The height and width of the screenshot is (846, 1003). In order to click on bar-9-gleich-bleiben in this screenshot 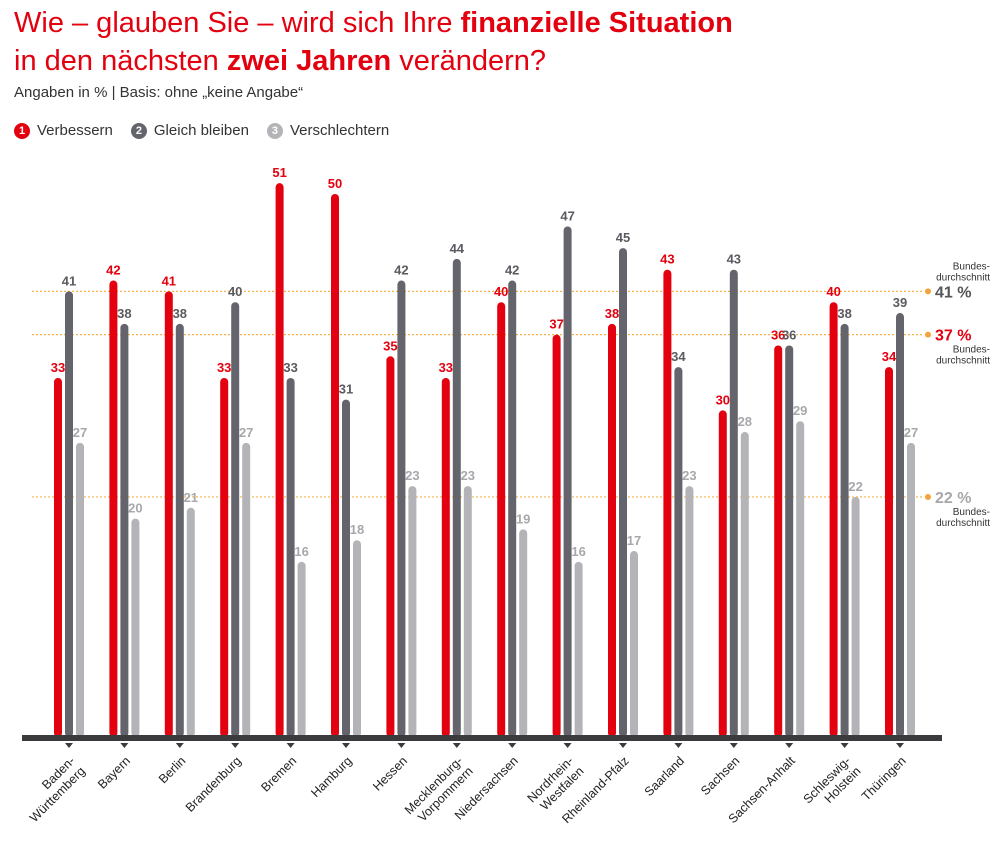, I will do `click(512, 508)`.